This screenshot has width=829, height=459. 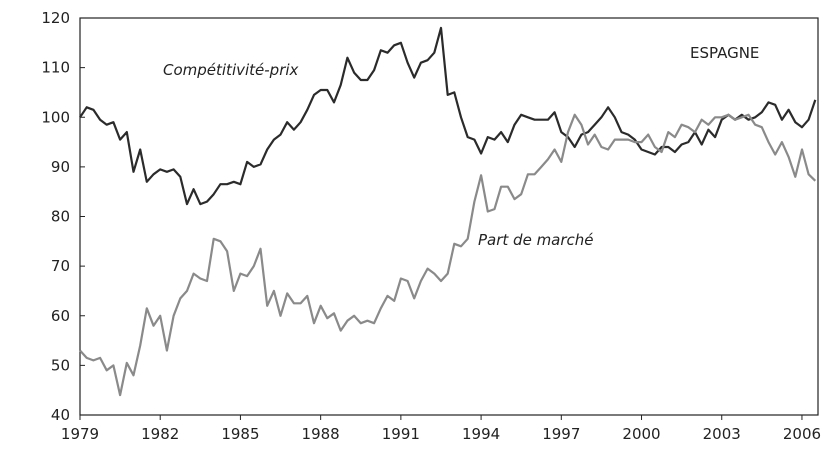 What do you see at coordinates (60, 316) in the screenshot?
I see `y-tick-label: 60` at bounding box center [60, 316].